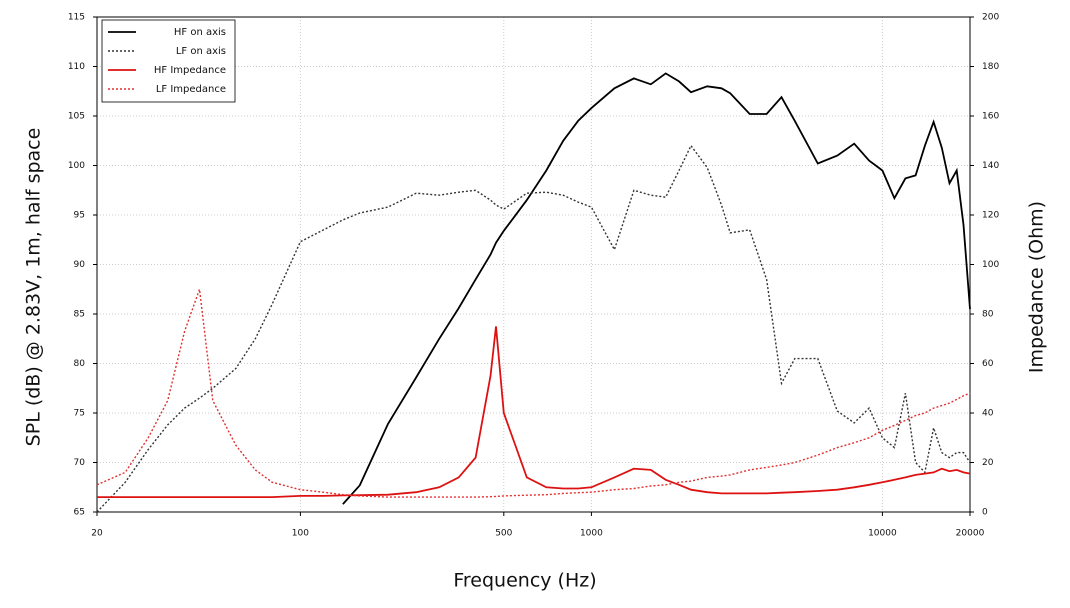  Describe the element at coordinates (990, 117) in the screenshot. I see `y2-tick-label: 160` at that location.